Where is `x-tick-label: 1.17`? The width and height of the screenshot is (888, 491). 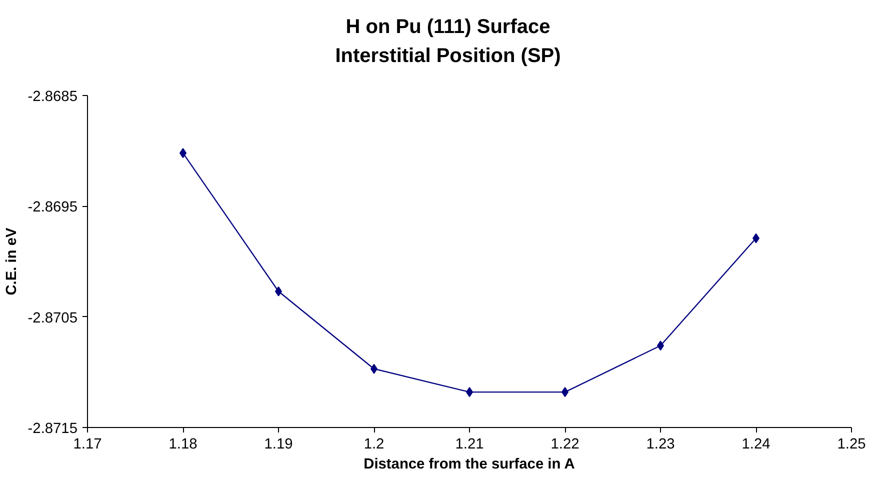
x-tick-label: 1.17 is located at coordinates (87, 444).